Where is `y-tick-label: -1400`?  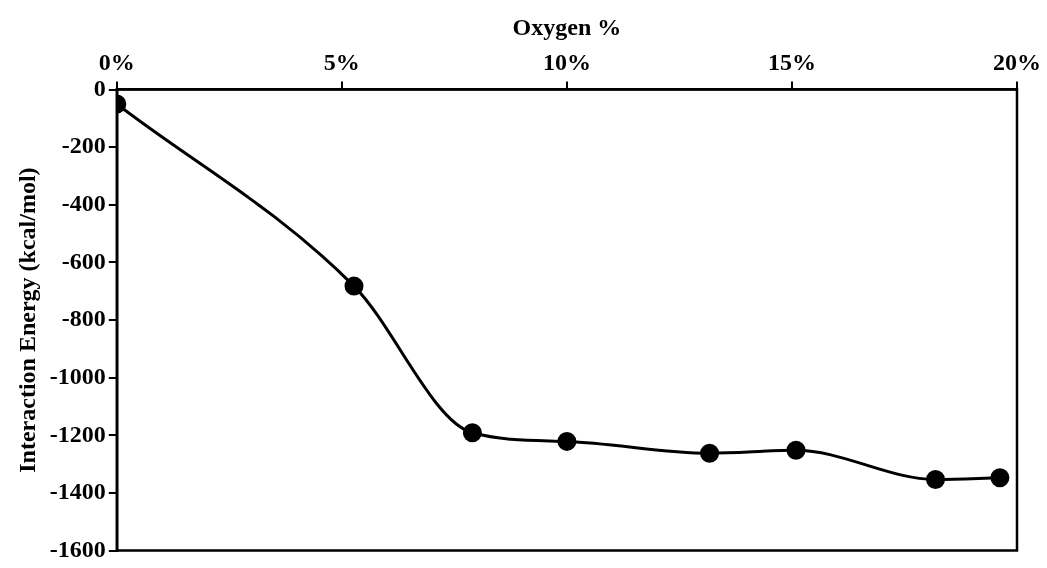
y-tick-label: -1400 is located at coordinates (77, 491).